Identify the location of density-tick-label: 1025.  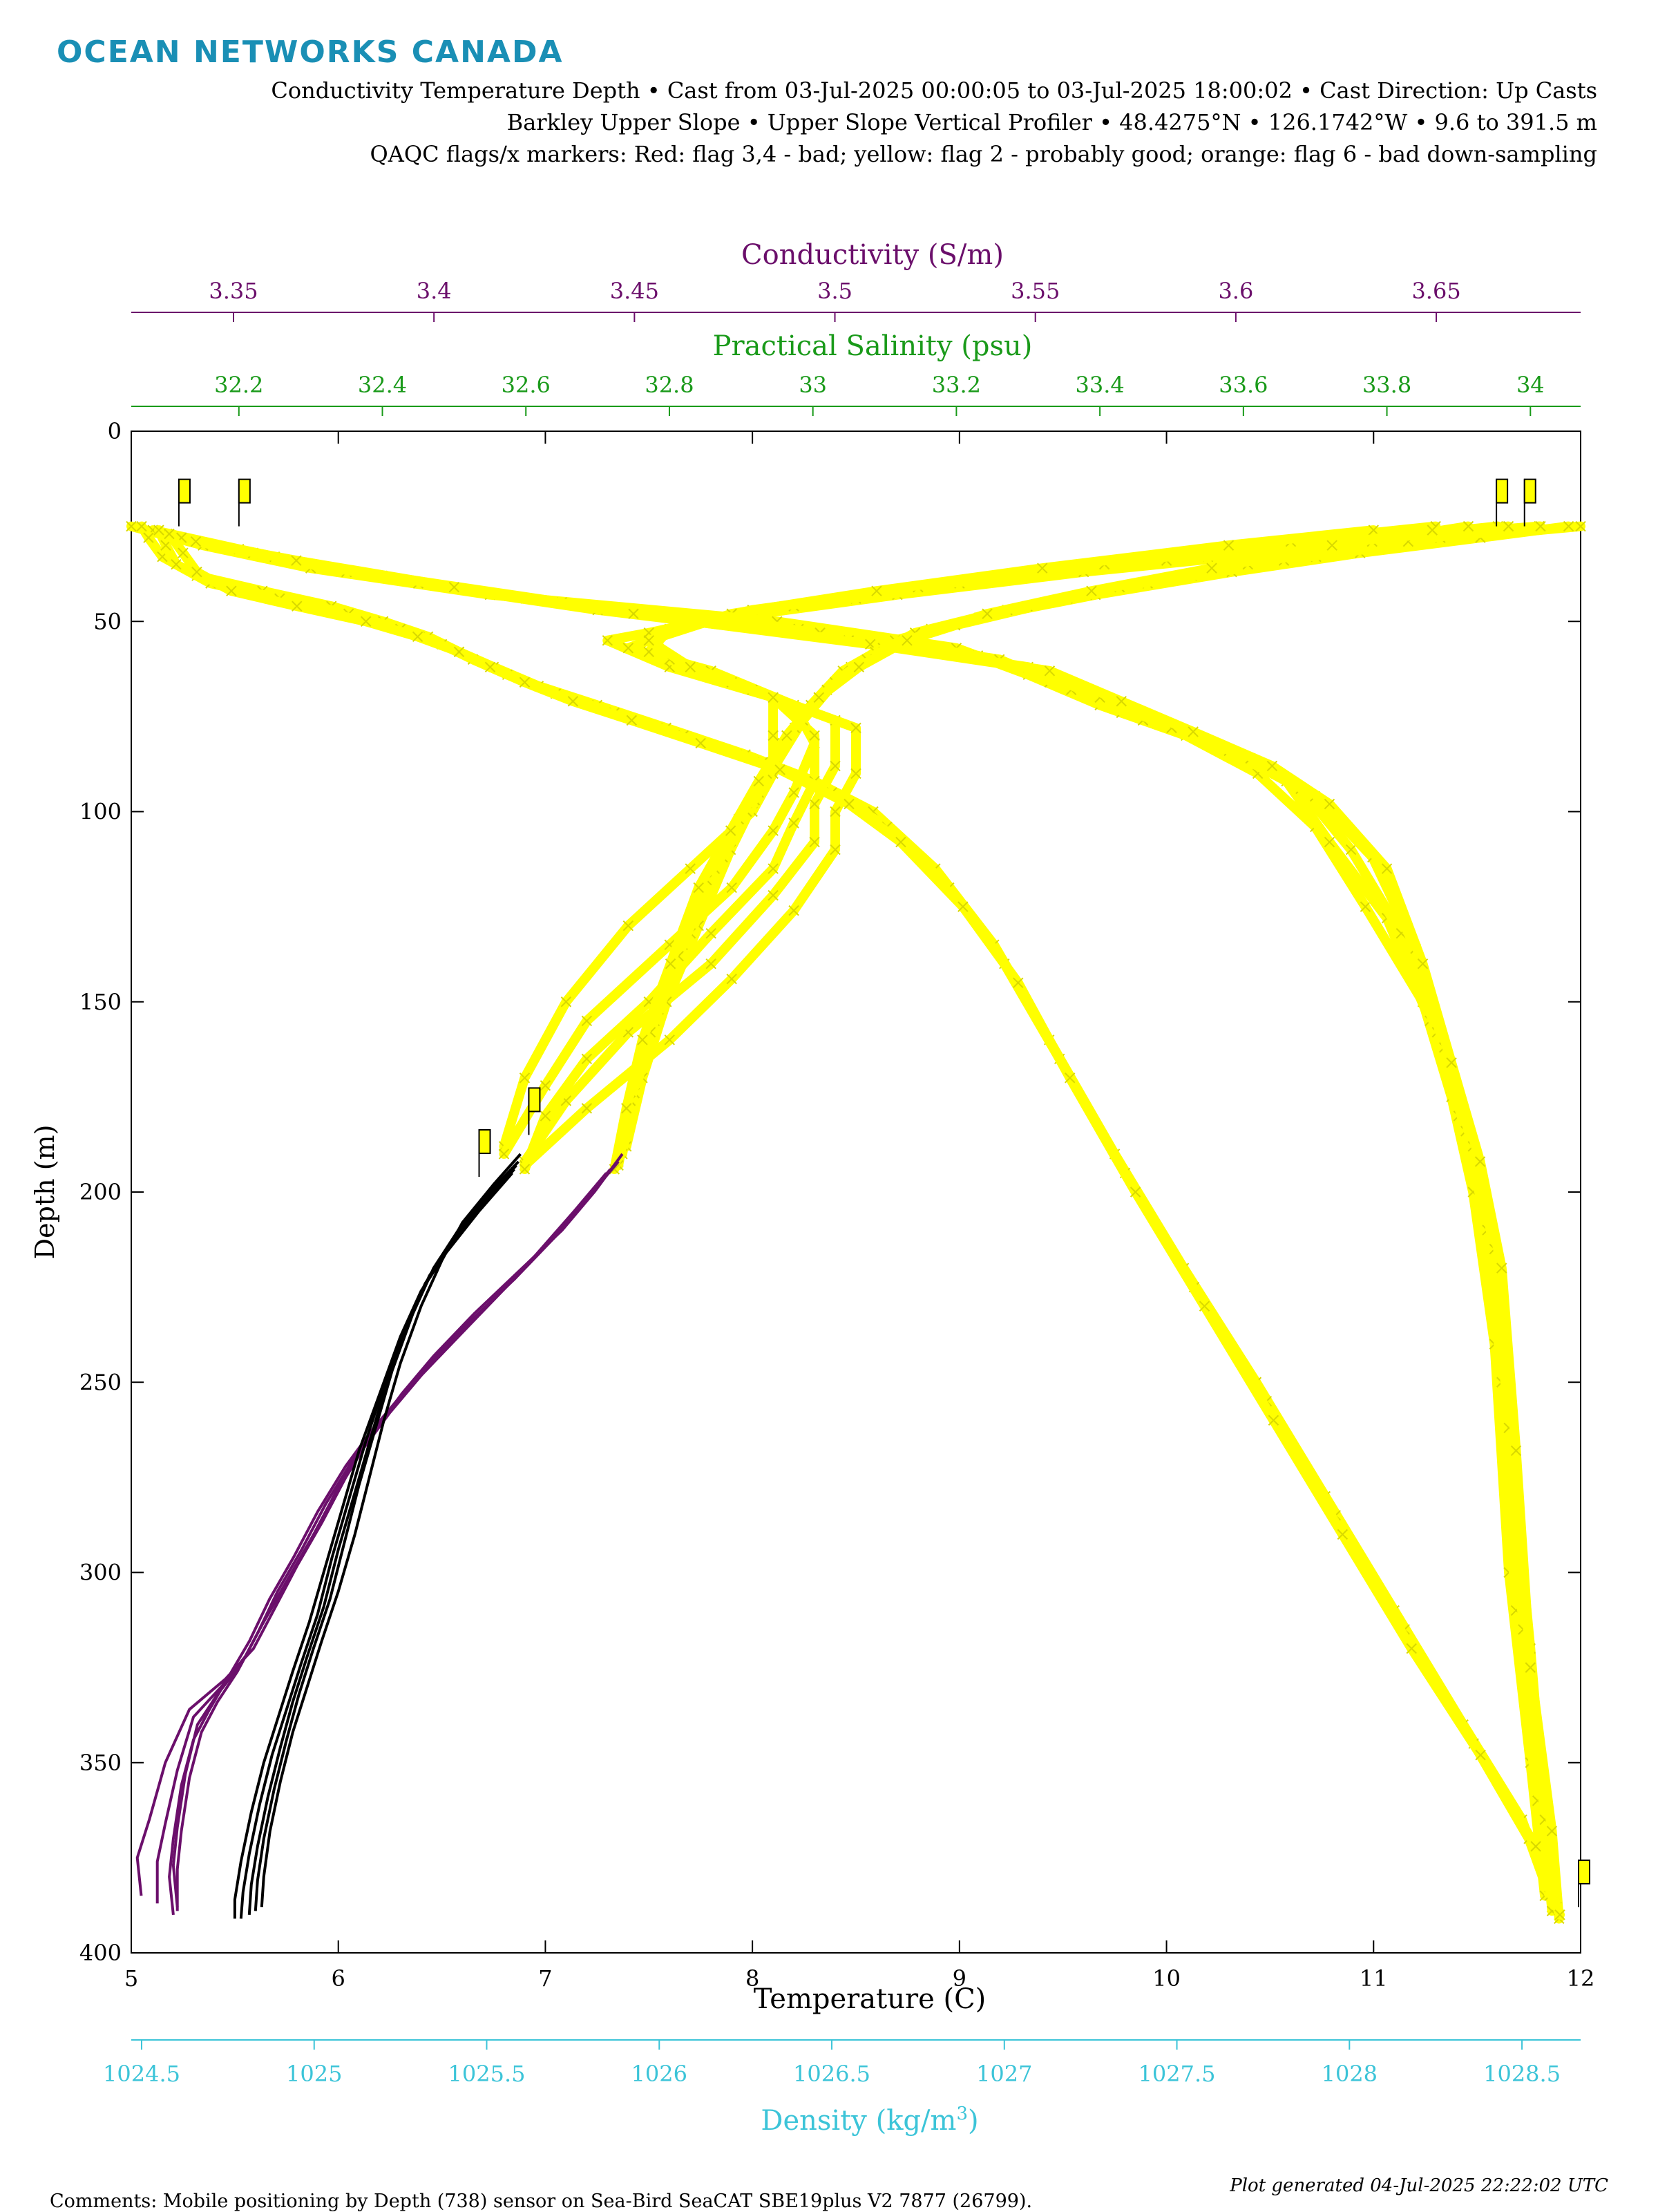
(314, 2074).